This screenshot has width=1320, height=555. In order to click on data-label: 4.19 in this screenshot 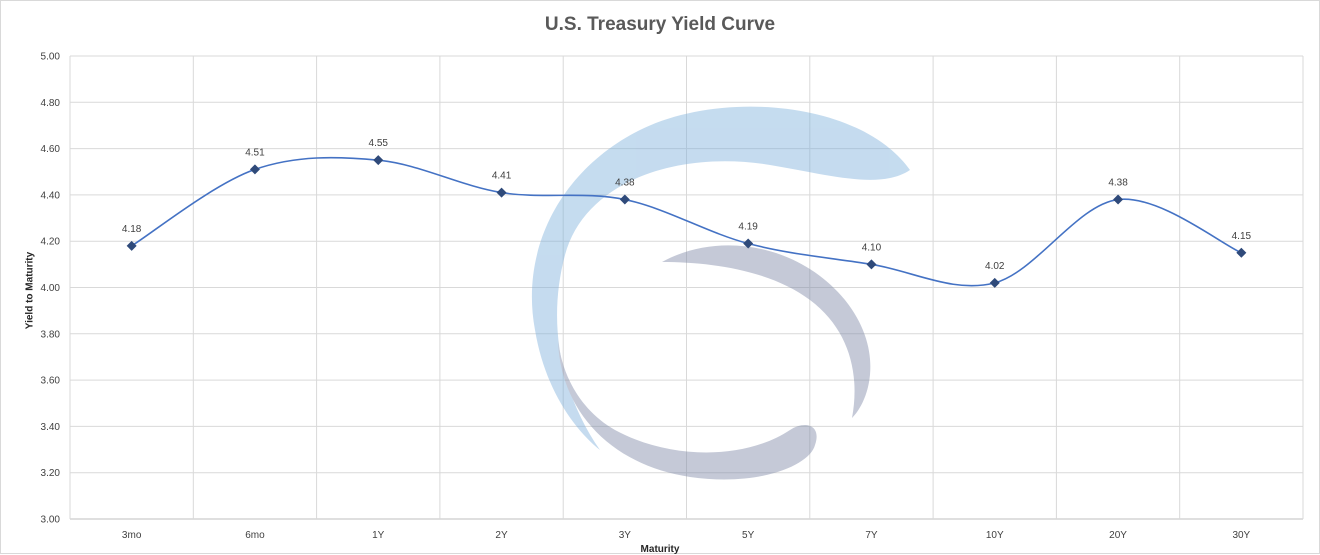, I will do `click(748, 227)`.